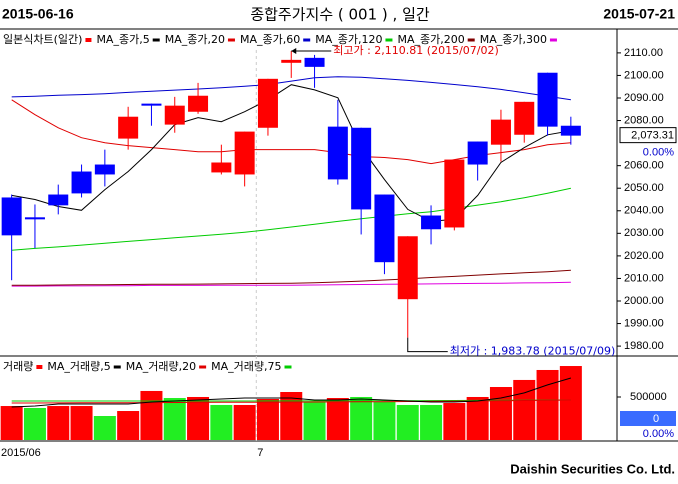  What do you see at coordinates (416, 50) in the screenshot?
I see `high-note: 최고가 : 2,110.81 (2015/07/02)` at bounding box center [416, 50].